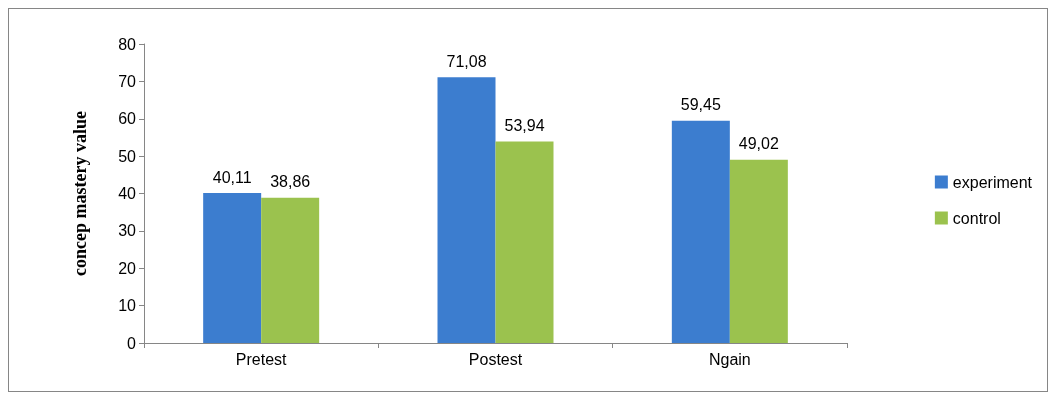 This screenshot has width=1057, height=401. Describe the element at coordinates (700, 105) in the screenshot. I see `data-label: 59,45` at that location.